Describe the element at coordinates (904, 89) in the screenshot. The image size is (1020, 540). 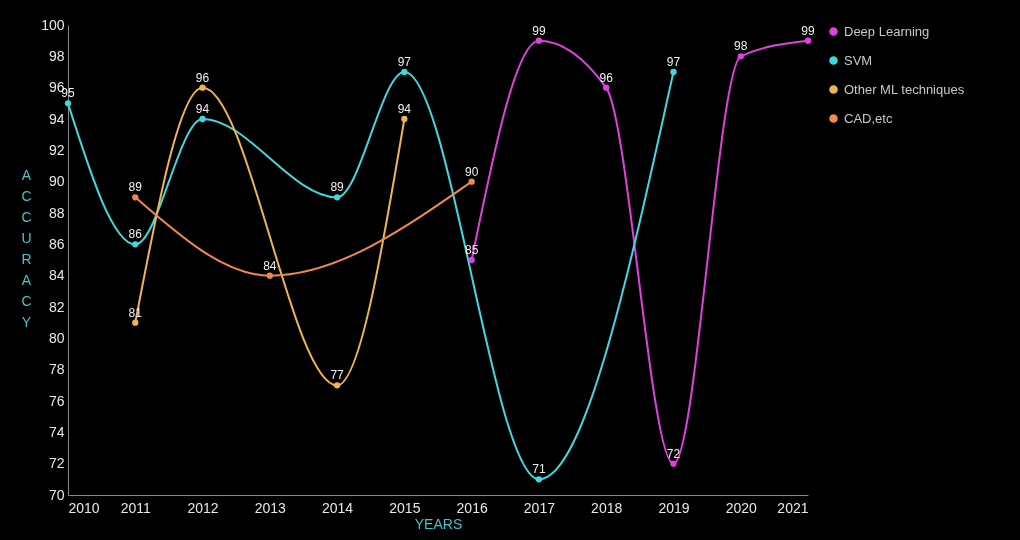
I see `legend-label: Other ML techniques` at that location.